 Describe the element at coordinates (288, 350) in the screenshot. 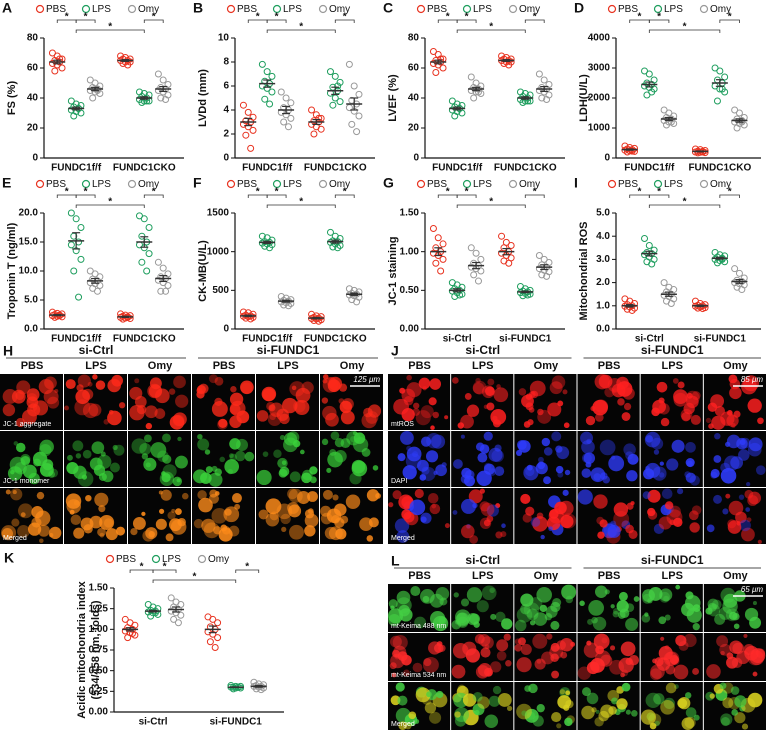

I see `group-label: si-FUNDC1` at that location.